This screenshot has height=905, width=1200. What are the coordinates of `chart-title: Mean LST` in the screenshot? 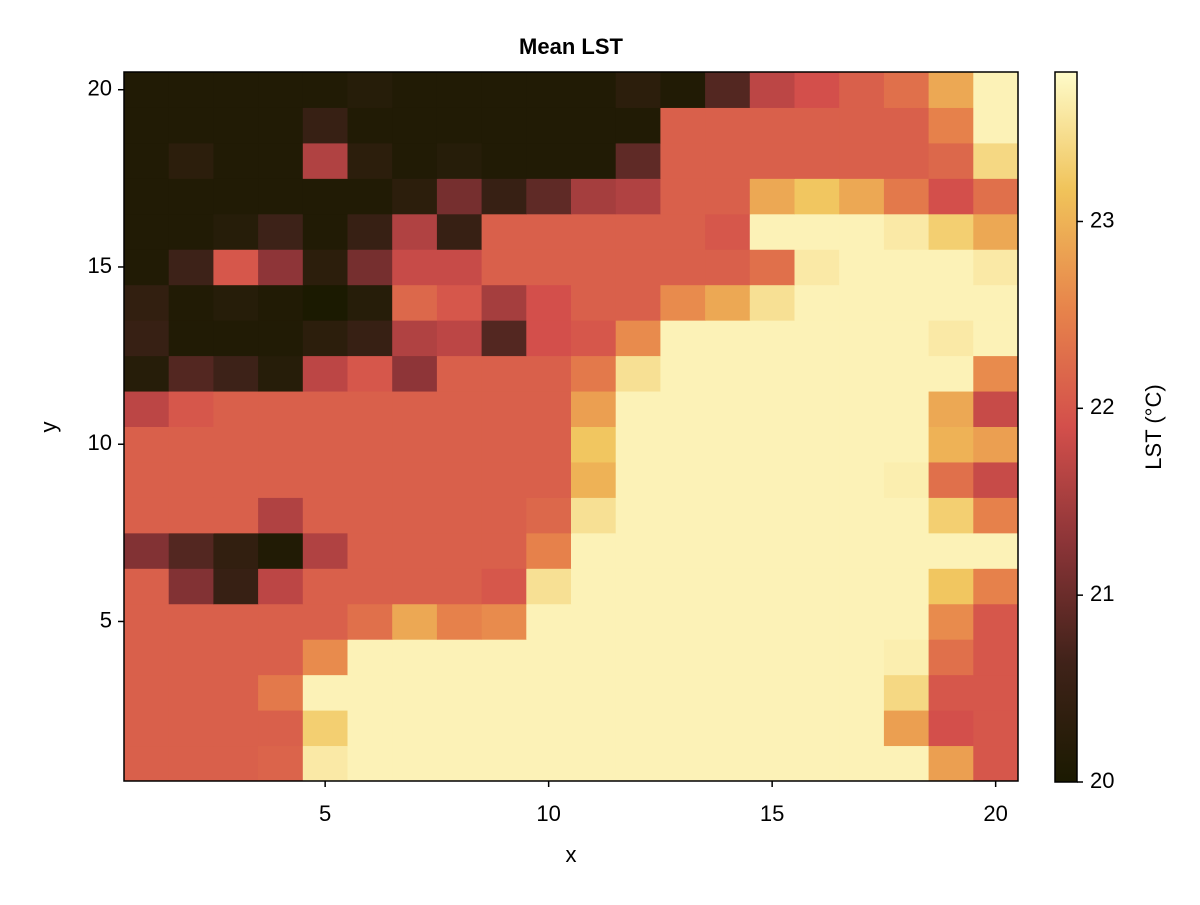 It's located at (571, 46).